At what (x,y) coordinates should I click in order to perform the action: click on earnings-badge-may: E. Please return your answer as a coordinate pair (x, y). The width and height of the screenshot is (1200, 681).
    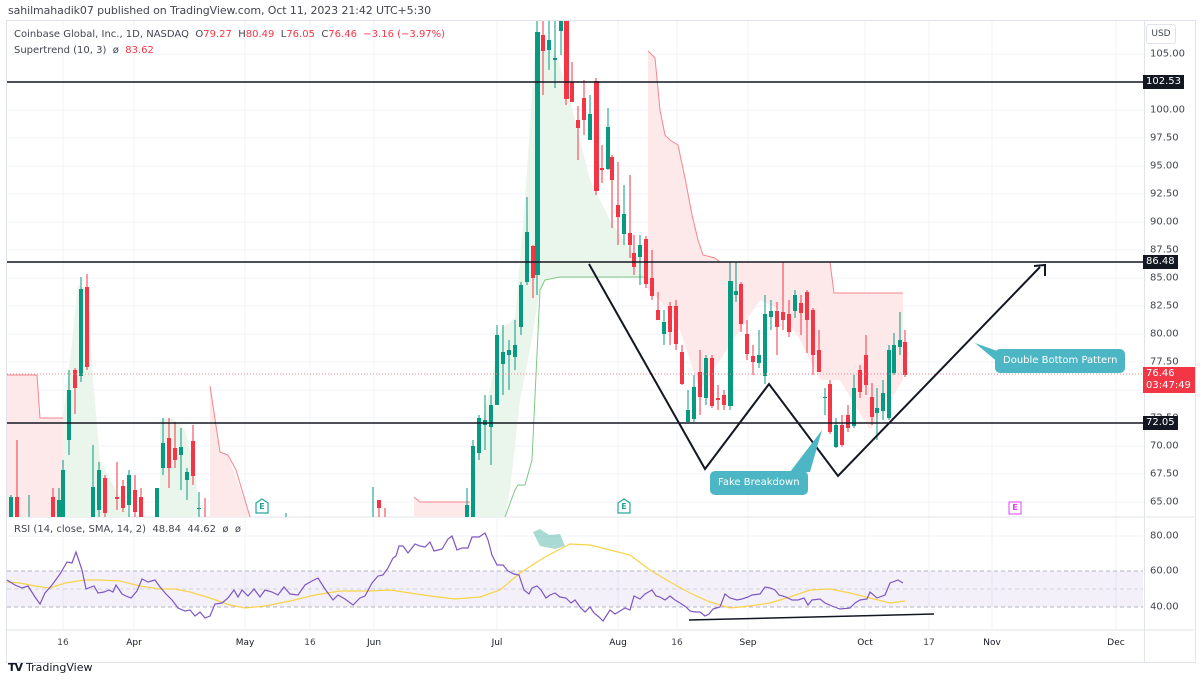
    Looking at the image, I should click on (262, 506).